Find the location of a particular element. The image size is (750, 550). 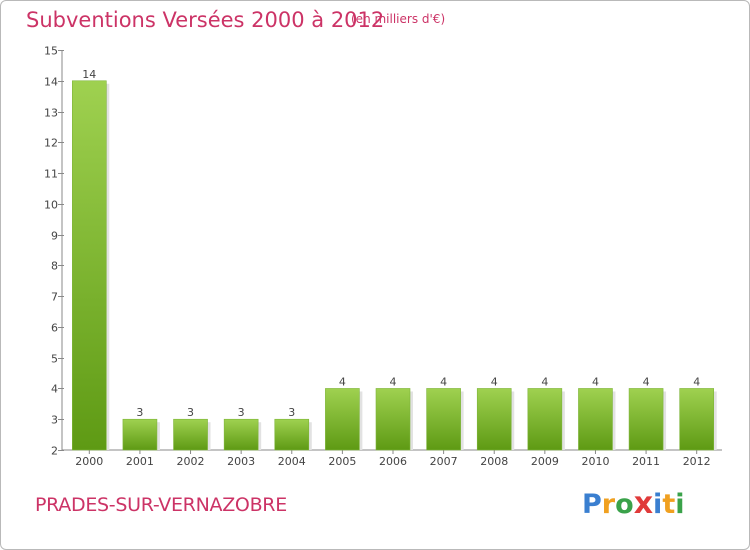

x-tick-label: 2009 is located at coordinates (545, 461).